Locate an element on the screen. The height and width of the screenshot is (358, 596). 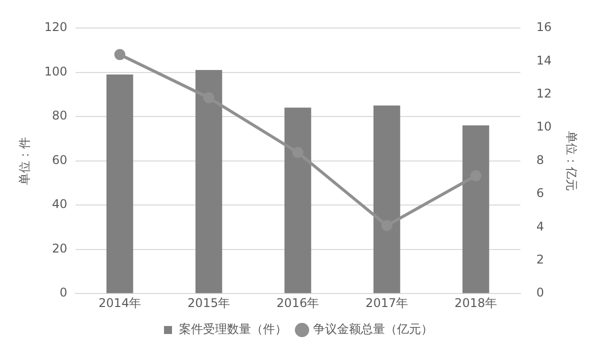
y2-tick-label: 0 is located at coordinates (540, 293).